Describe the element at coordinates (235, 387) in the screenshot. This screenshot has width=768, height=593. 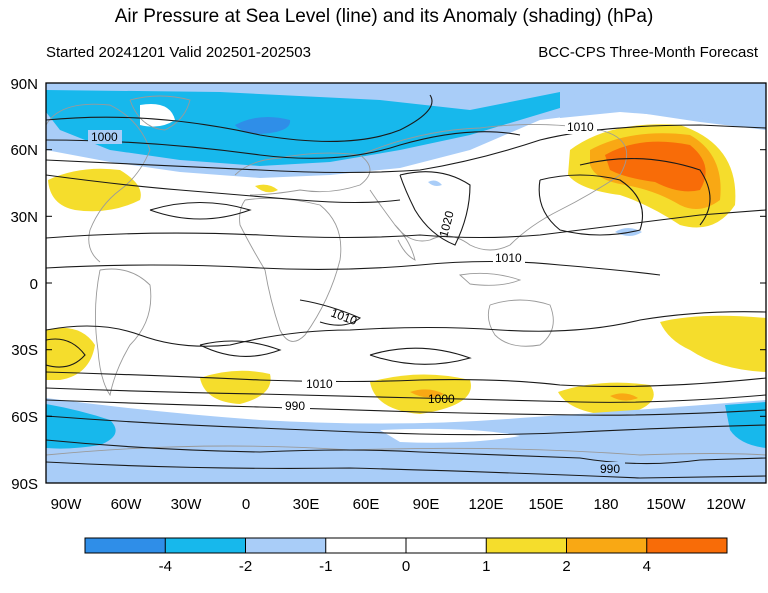
I see `anomaly-indian-positive-west` at that location.